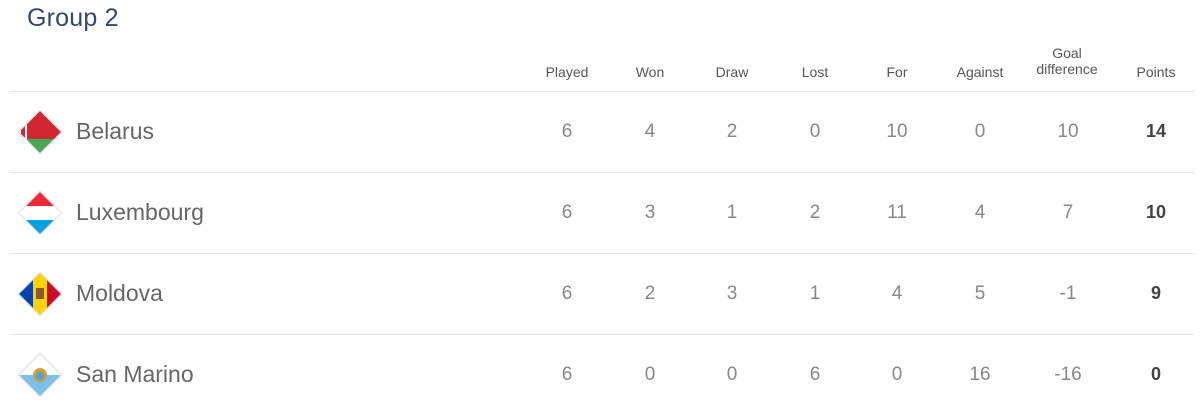  Describe the element at coordinates (732, 131) in the screenshot. I see `cell-draw: 2` at that location.